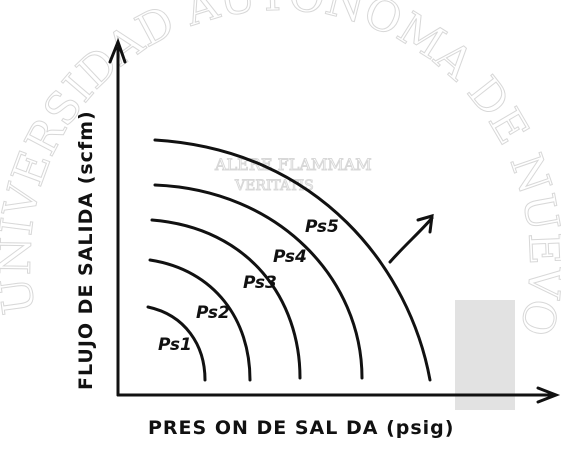 The height and width of the screenshot is (452, 561). I want to click on x-axis, so click(338, 395).